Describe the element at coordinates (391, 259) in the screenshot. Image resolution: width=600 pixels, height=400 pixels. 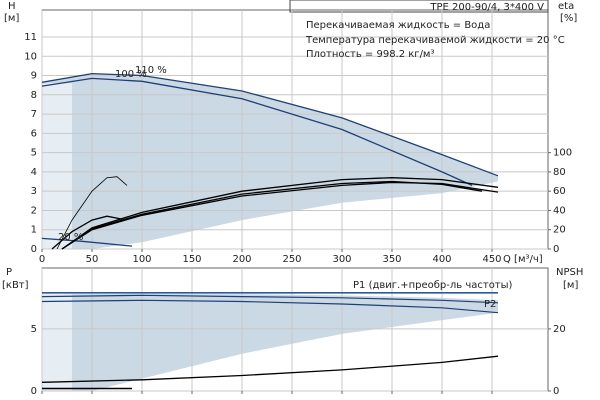
I see `x-tick-label: 350` at that location.